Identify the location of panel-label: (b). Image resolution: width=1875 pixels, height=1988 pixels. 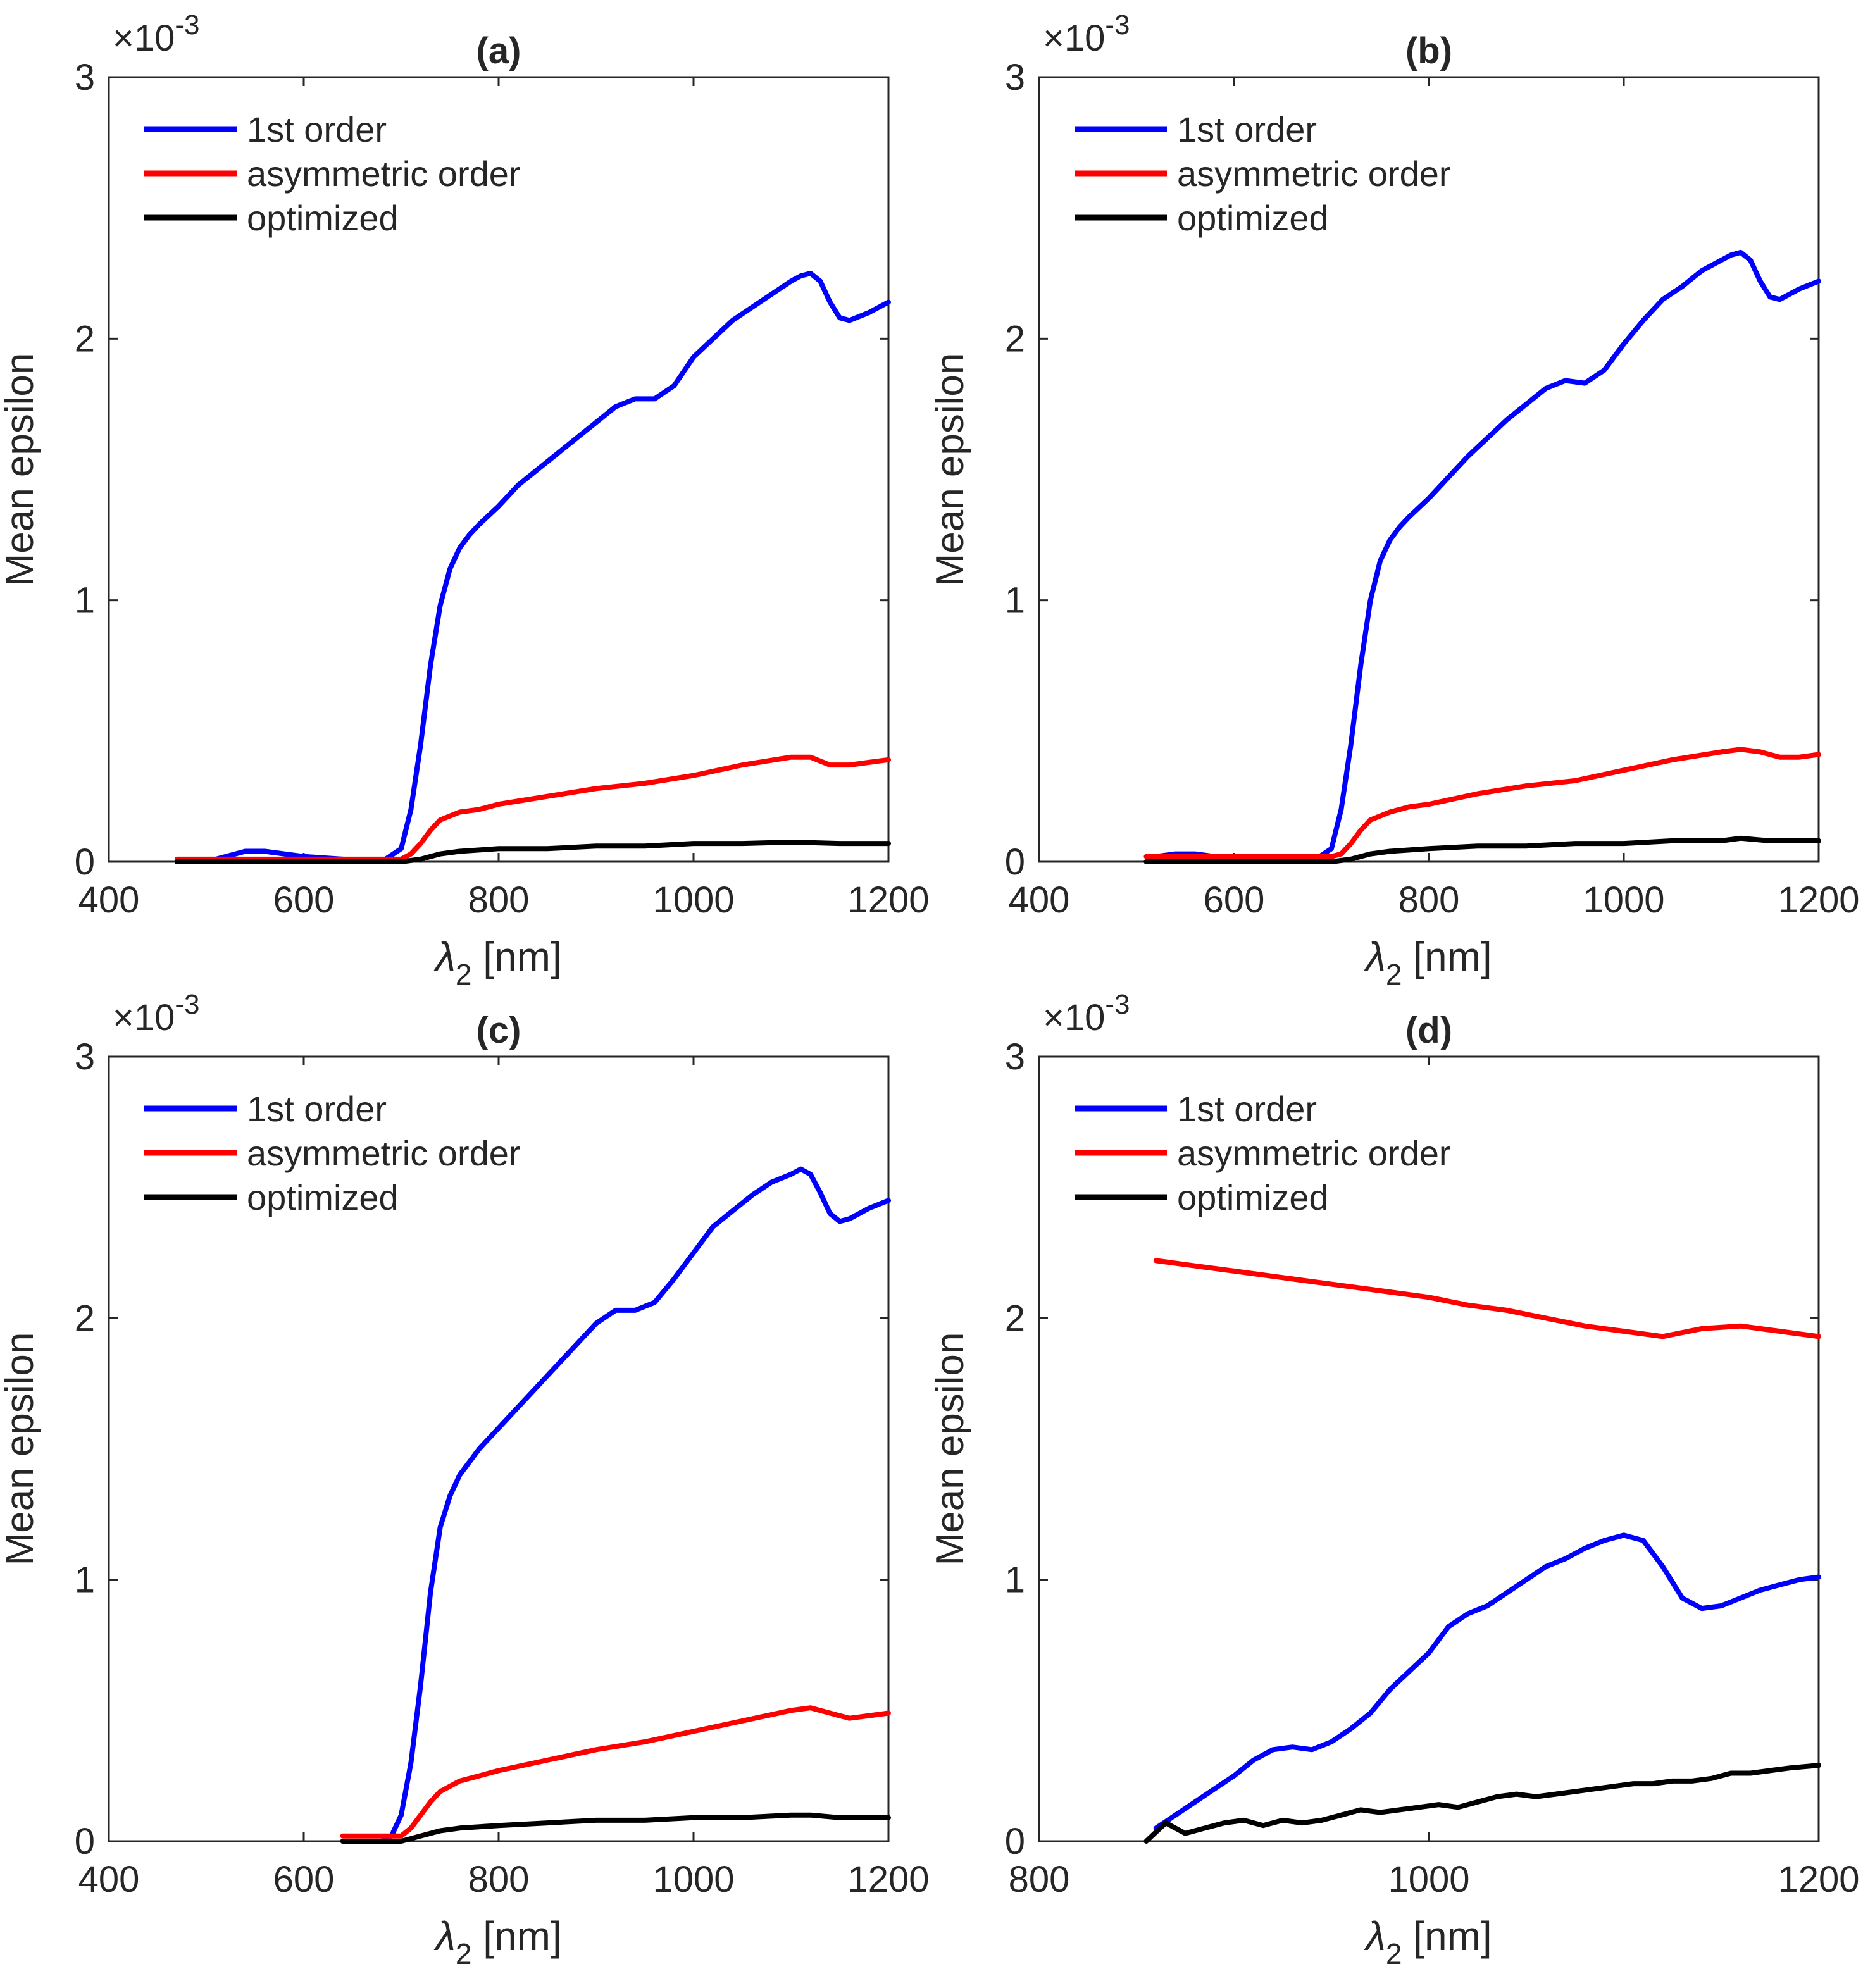
(1428, 50).